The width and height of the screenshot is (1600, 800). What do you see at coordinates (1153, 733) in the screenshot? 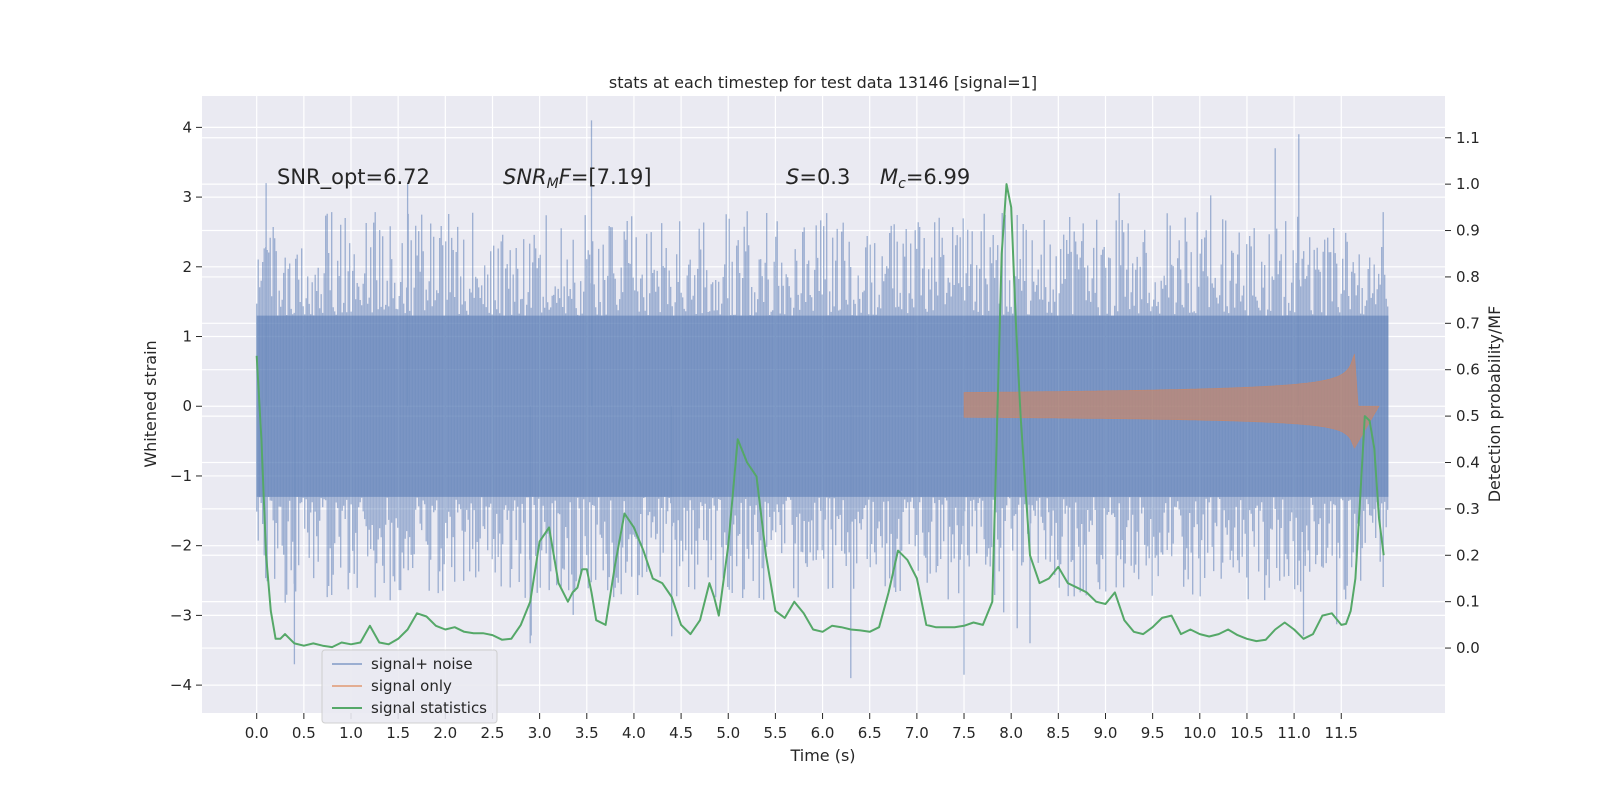
I see `x-tick-label: 9.5` at bounding box center [1153, 733].